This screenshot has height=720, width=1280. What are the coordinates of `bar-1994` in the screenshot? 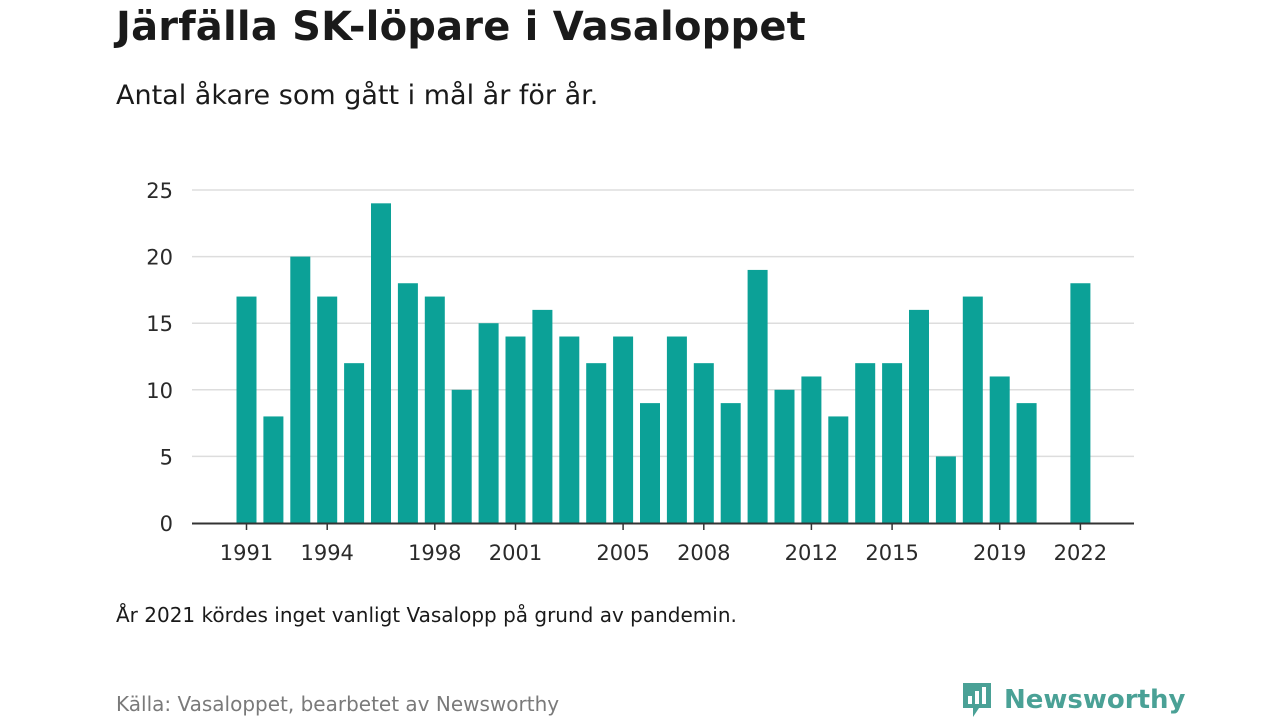 It's located at (327, 409).